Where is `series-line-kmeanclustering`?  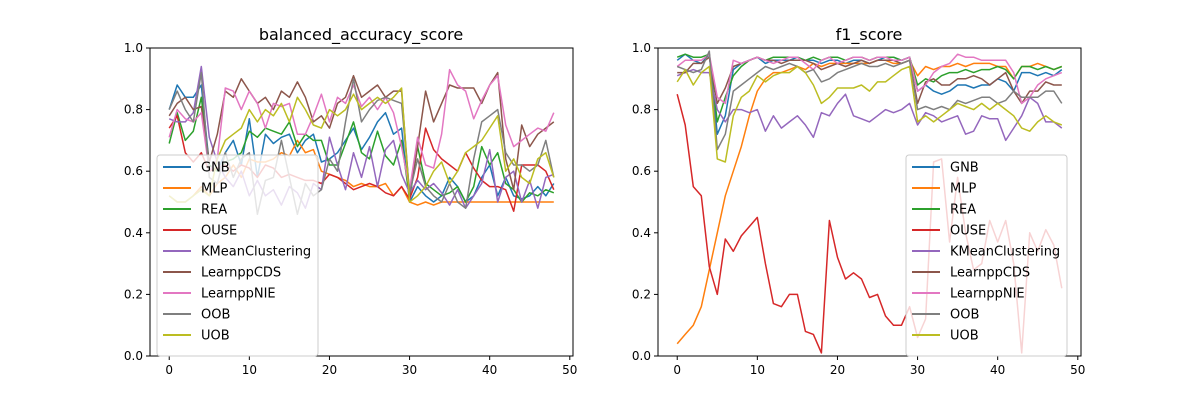 series-line-kmeanclustering is located at coordinates (869, 105).